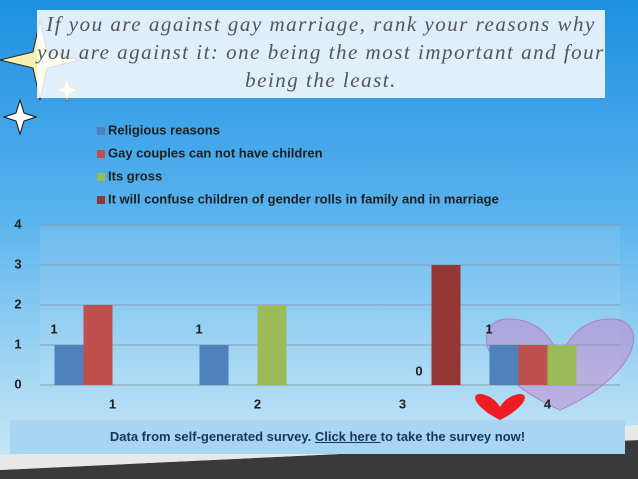 This screenshot has width=638, height=479. What do you see at coordinates (257, 403) in the screenshot?
I see `x-tick-label: 2` at bounding box center [257, 403].